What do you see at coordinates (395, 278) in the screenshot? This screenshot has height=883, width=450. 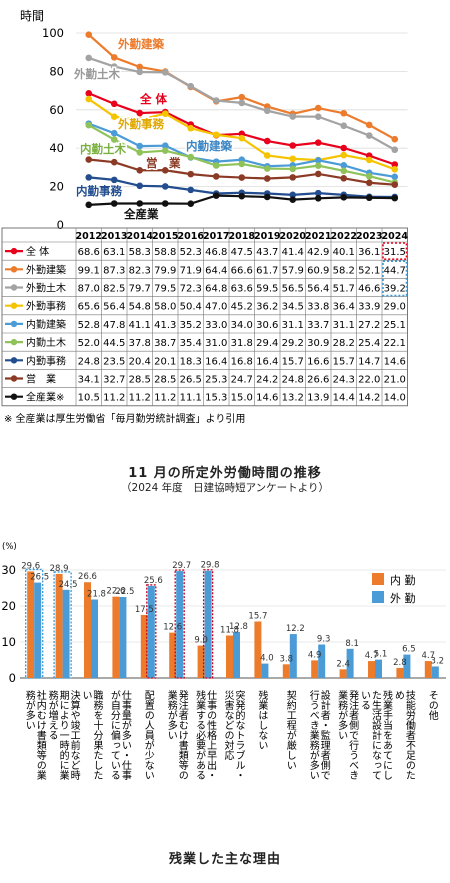 I see `highlight-box-blue` at bounding box center [395, 278].